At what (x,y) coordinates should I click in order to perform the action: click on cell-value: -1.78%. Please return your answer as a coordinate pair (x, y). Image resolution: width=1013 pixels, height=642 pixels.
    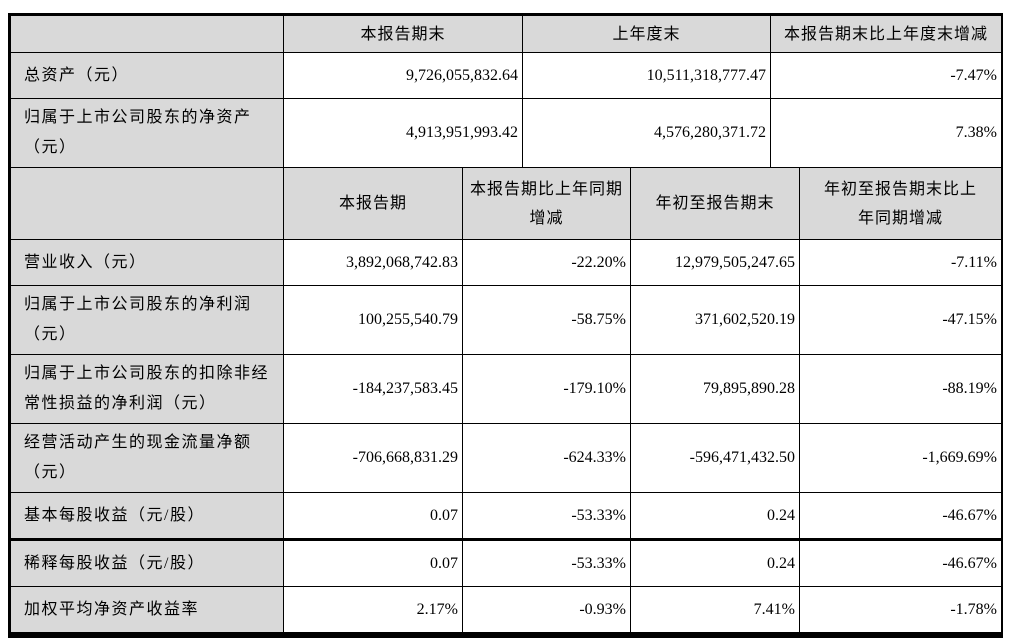
    Looking at the image, I should click on (900, 609).